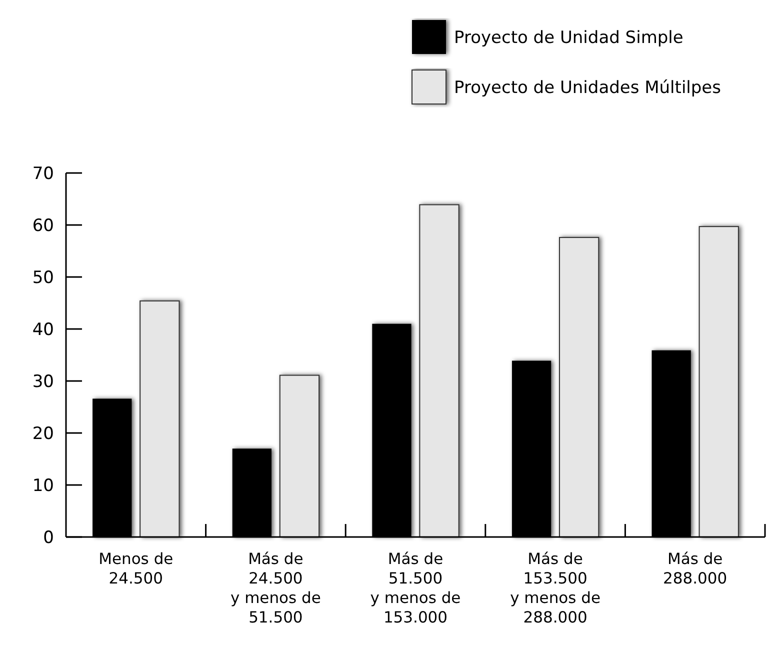 The image size is (778, 651). What do you see at coordinates (43, 278) in the screenshot?
I see `y-tick-label: 50` at bounding box center [43, 278].